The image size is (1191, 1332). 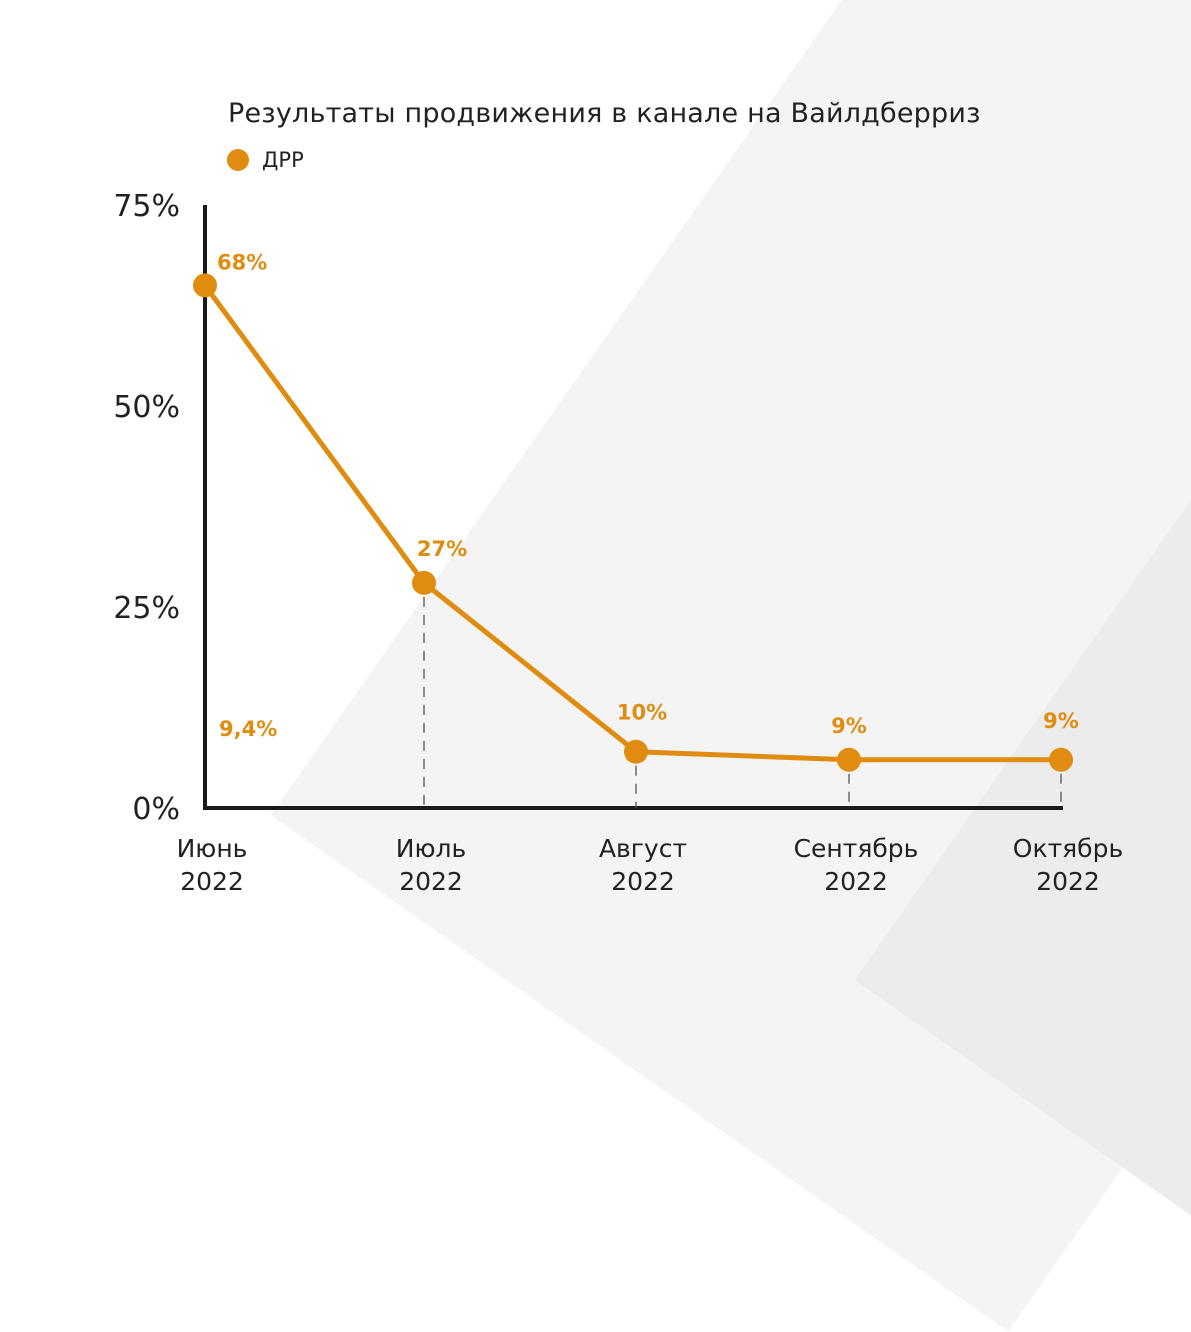 I want to click on x-tick-label: Октябрь, so click(x=1068, y=848).